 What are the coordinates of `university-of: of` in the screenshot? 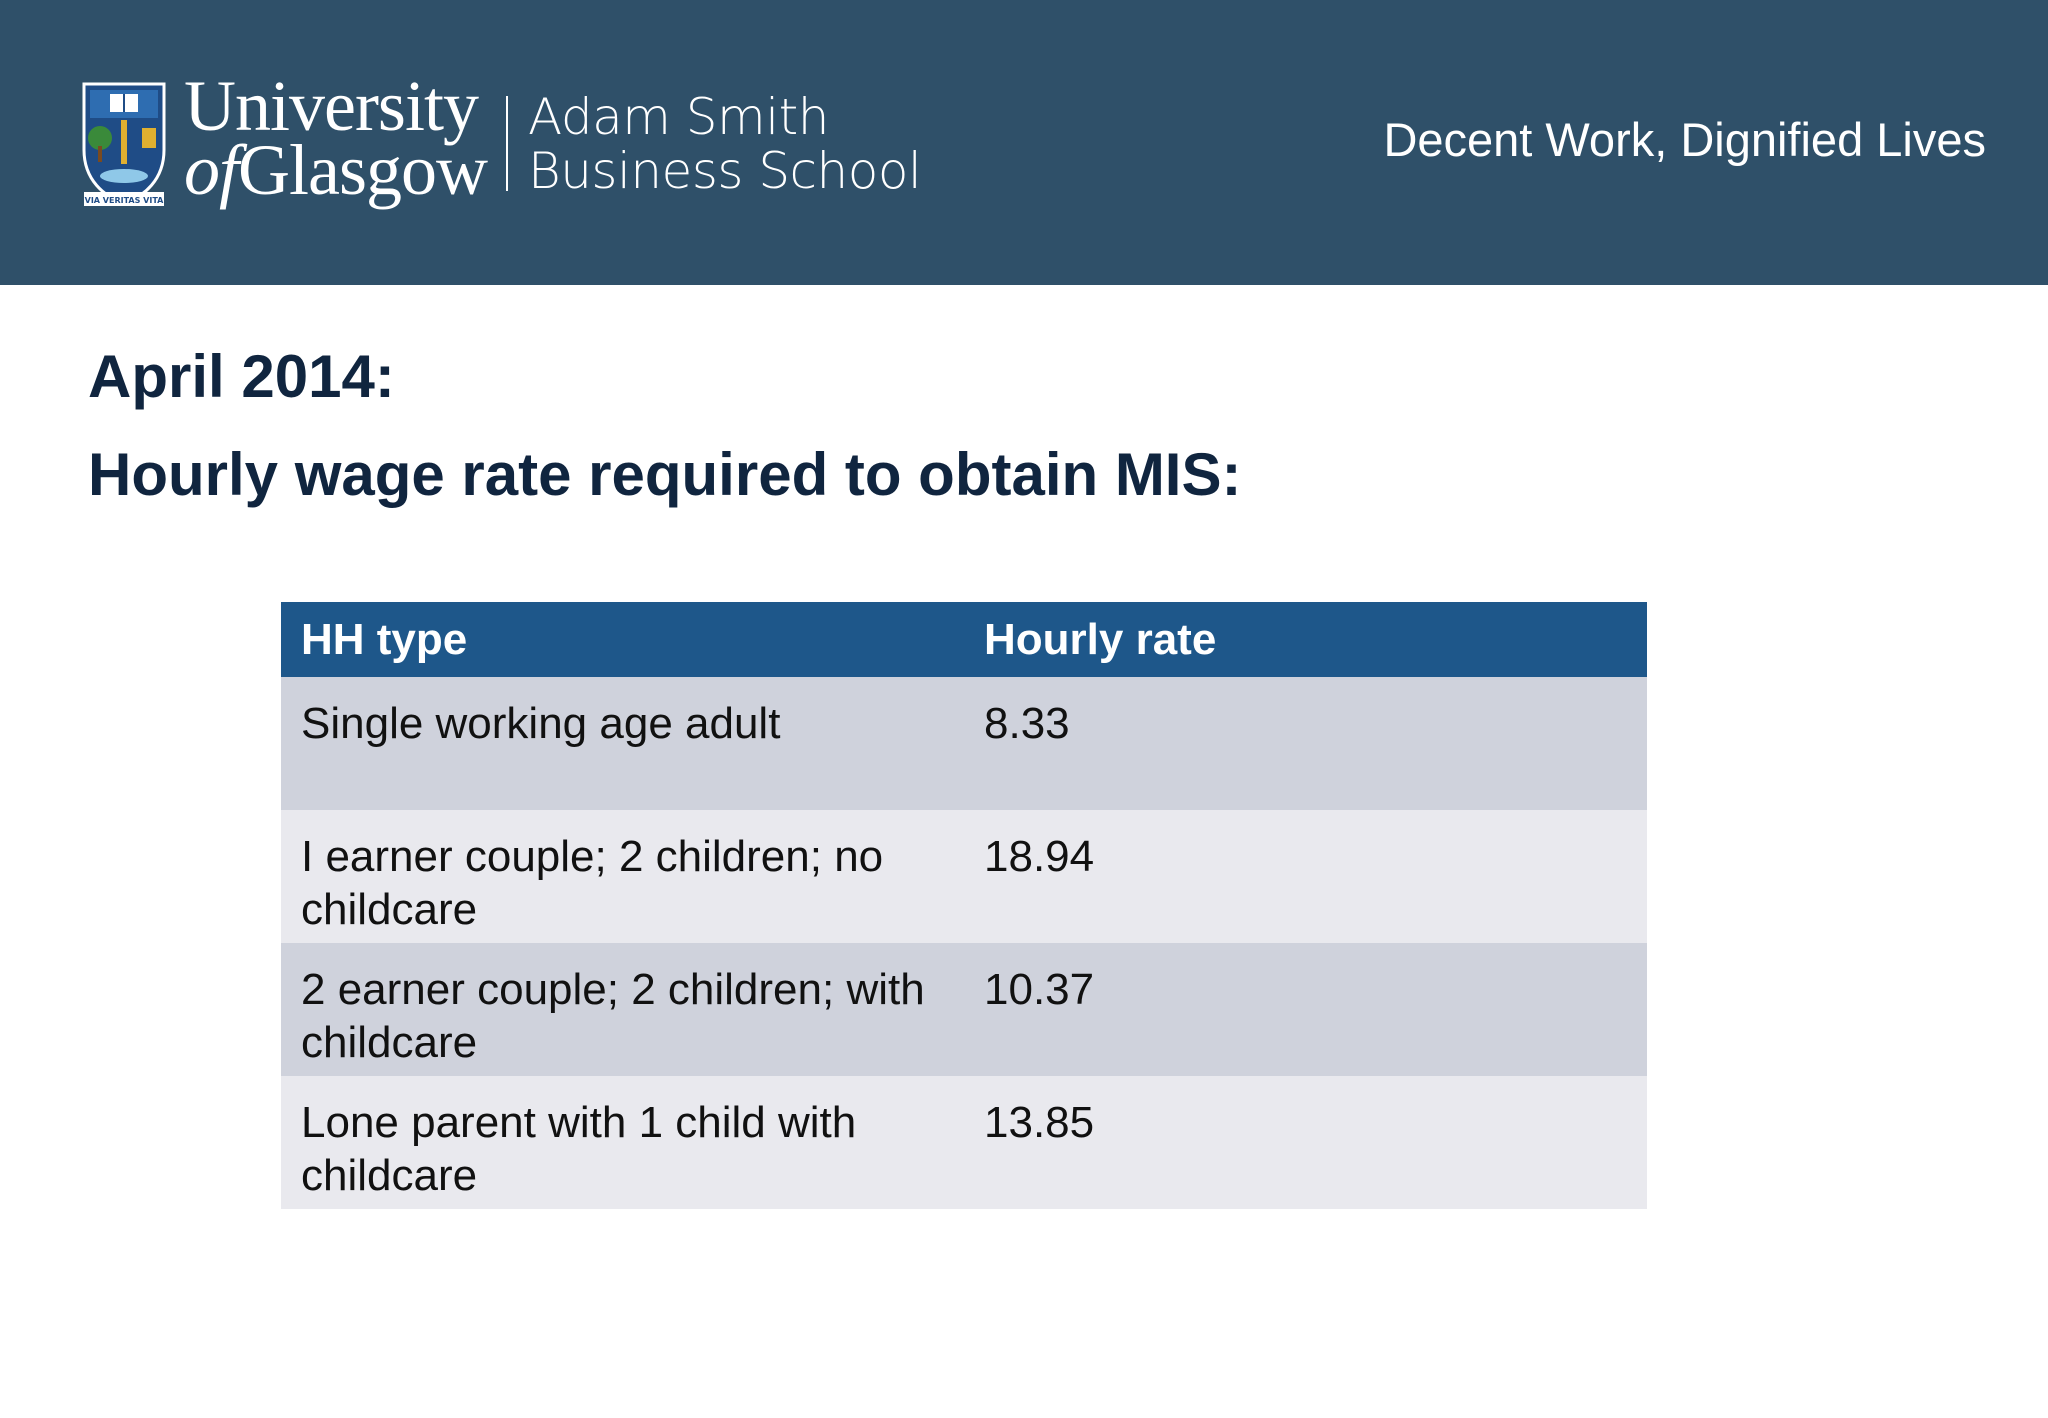 It's located at (211, 170).